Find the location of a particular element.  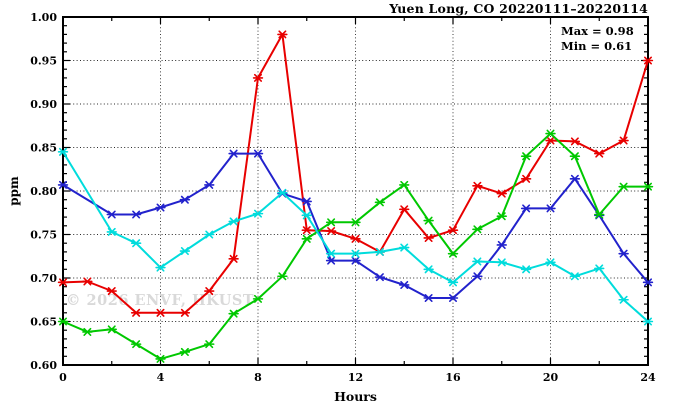

annotation-min: Min = 0.61 is located at coordinates (597, 46).